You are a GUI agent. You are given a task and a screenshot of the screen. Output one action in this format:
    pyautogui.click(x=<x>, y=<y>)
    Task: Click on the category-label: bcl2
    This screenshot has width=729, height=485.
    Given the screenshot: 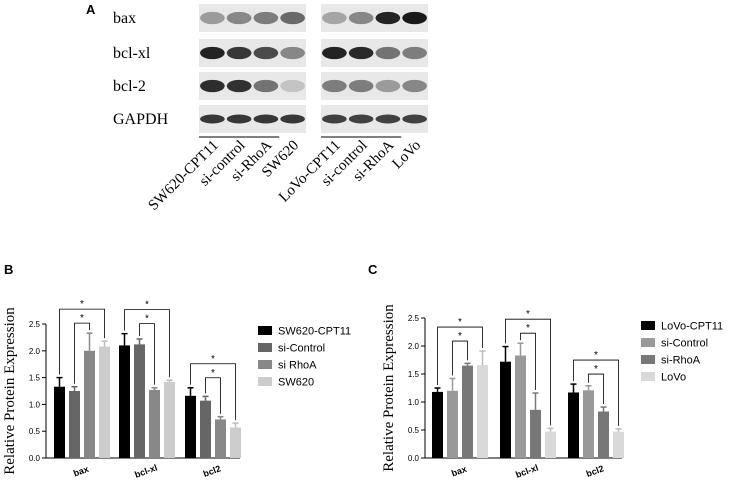 What is the action you would take?
    pyautogui.click(x=212, y=471)
    